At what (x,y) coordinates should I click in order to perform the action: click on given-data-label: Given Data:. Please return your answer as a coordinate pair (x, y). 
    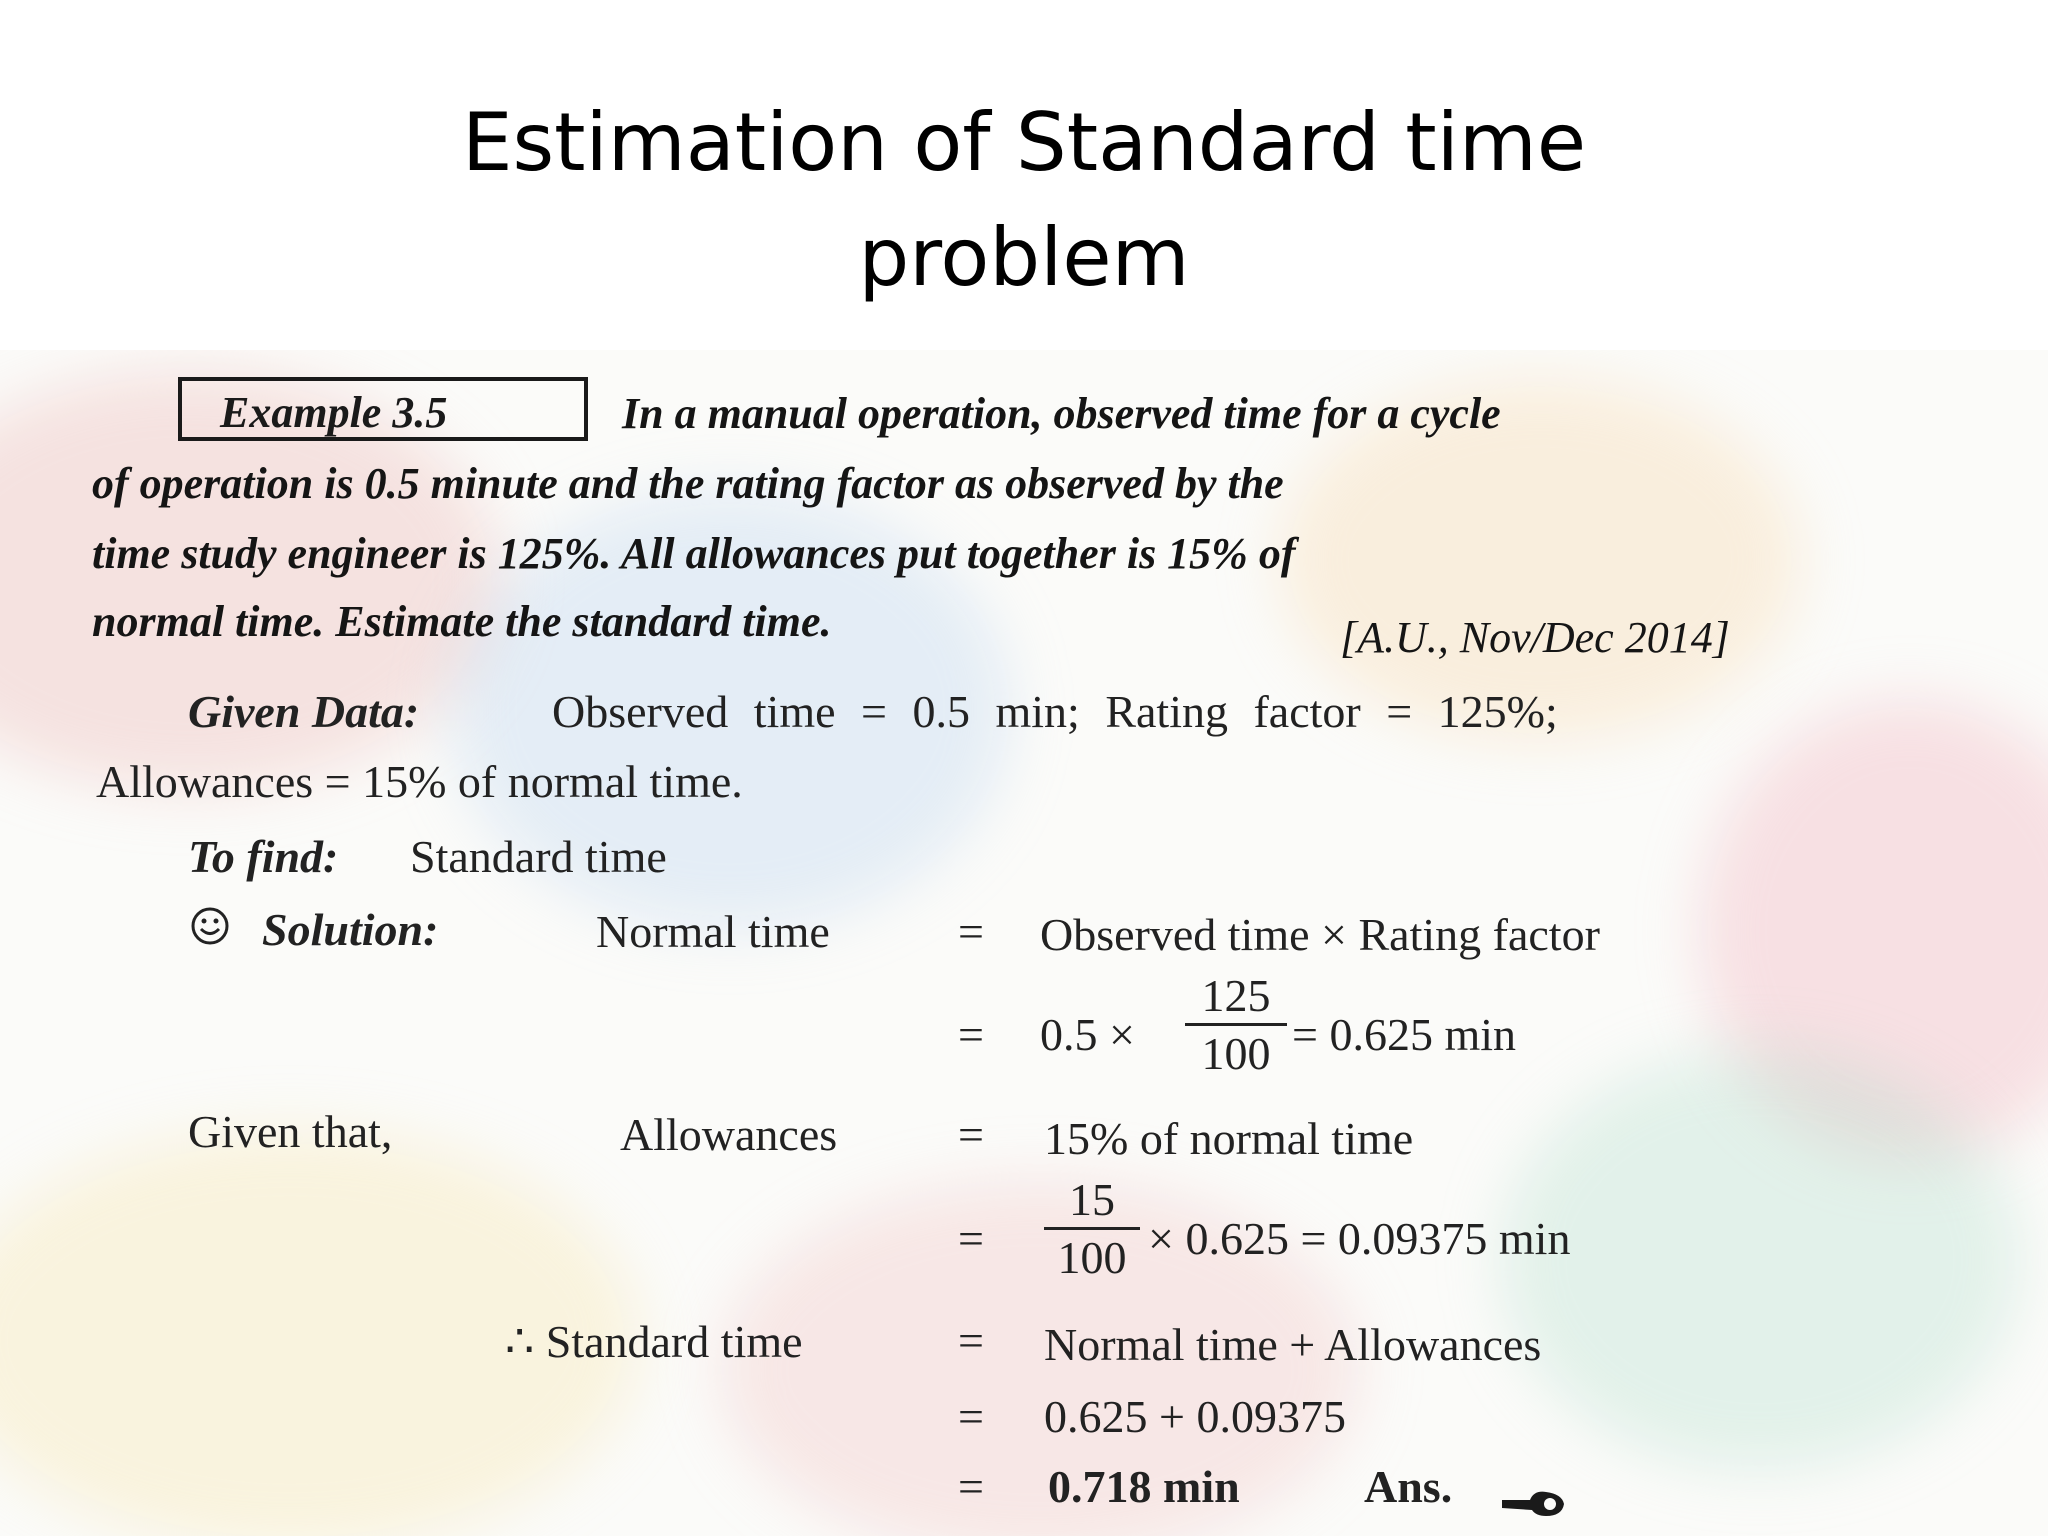
    Looking at the image, I should click on (304, 711).